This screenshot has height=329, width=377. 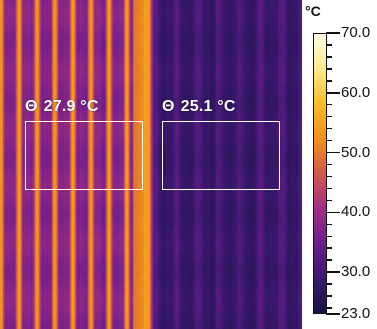 I want to click on scale-tick-label: 50.0, so click(x=356, y=152).